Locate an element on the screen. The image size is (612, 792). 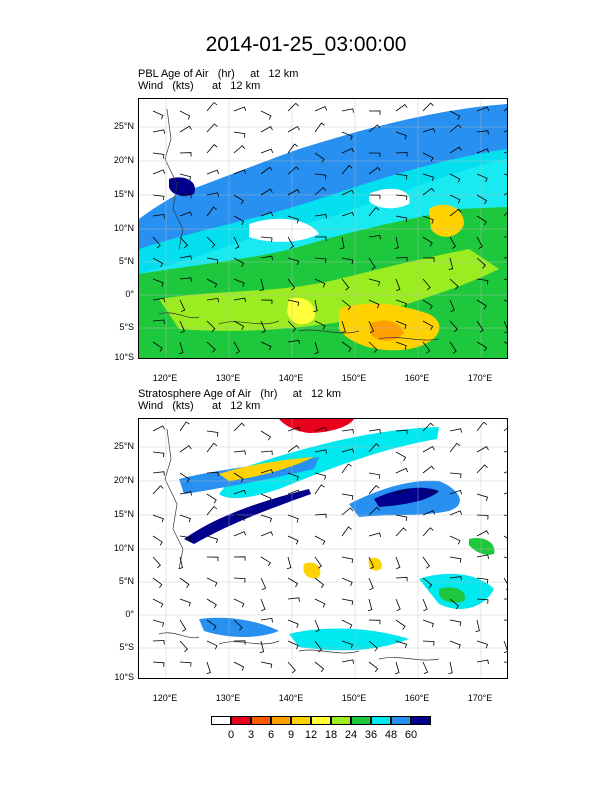
pbl-coastline is located at coordinates (299, 224).